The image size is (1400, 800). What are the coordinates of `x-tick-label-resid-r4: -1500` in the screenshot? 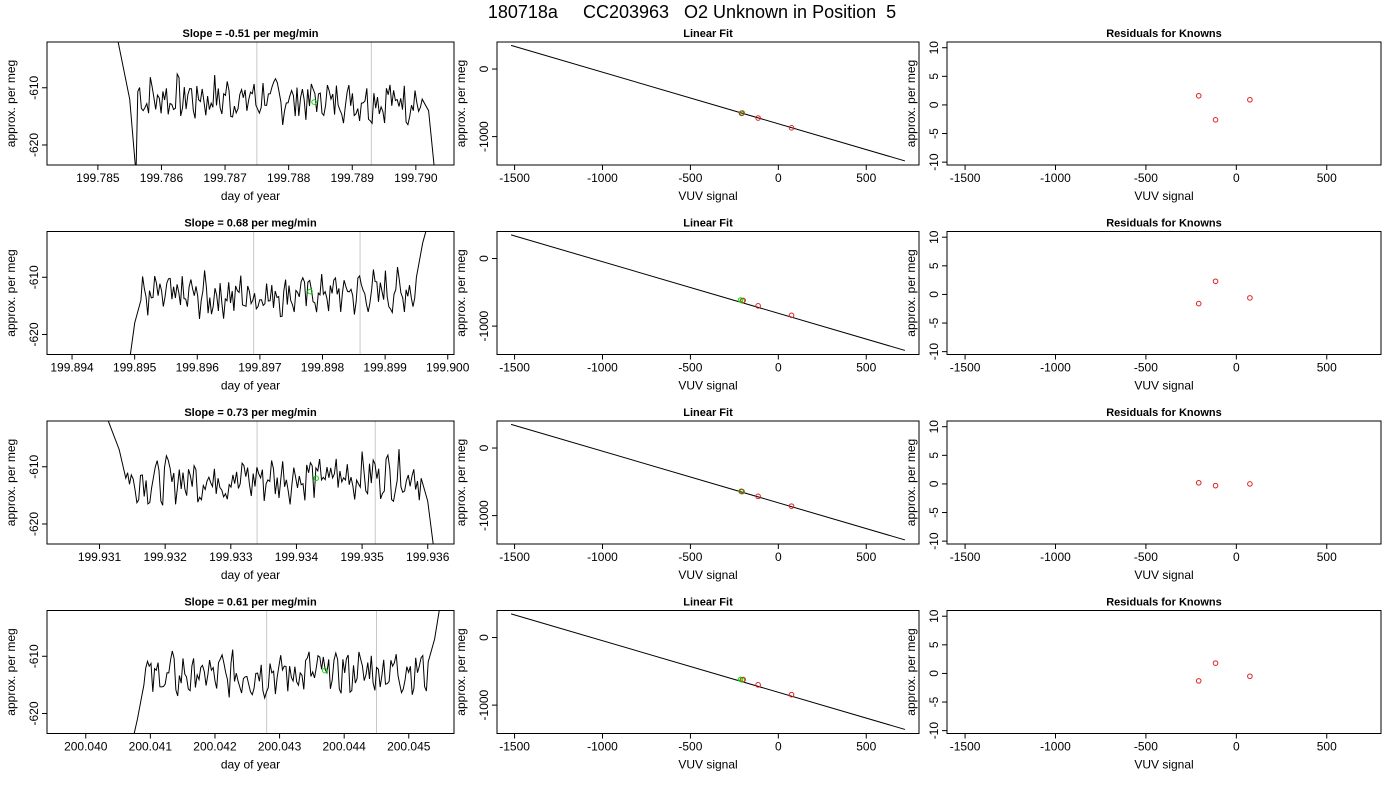 It's located at (965, 747).